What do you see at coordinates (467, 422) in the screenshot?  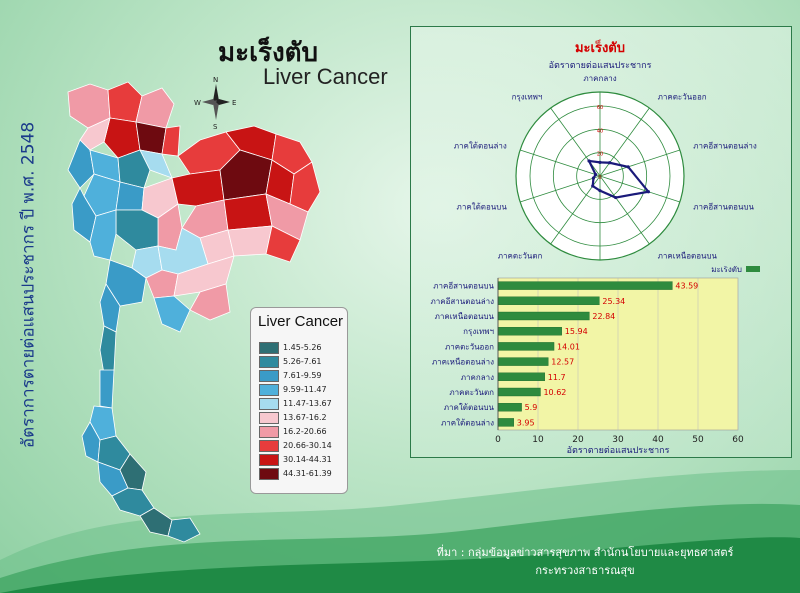 I see `bar-category-label: ภาคใต้ตอนล่าง` at bounding box center [467, 422].